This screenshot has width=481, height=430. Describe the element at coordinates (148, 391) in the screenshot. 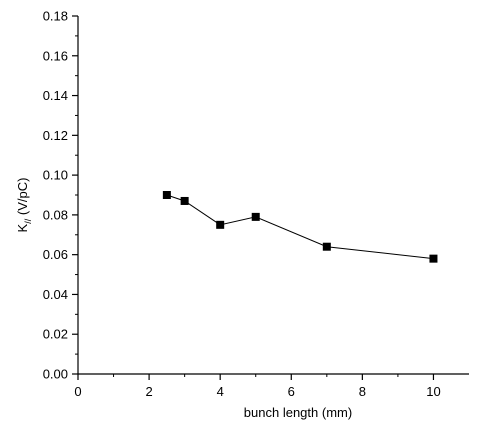

I see `x-tick-label: 2` at that location.